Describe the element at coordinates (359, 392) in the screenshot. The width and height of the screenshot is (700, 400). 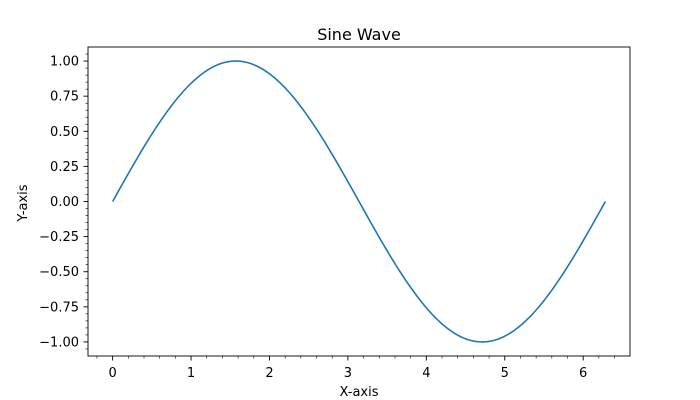
I see `x-axis-label: X-axis` at that location.